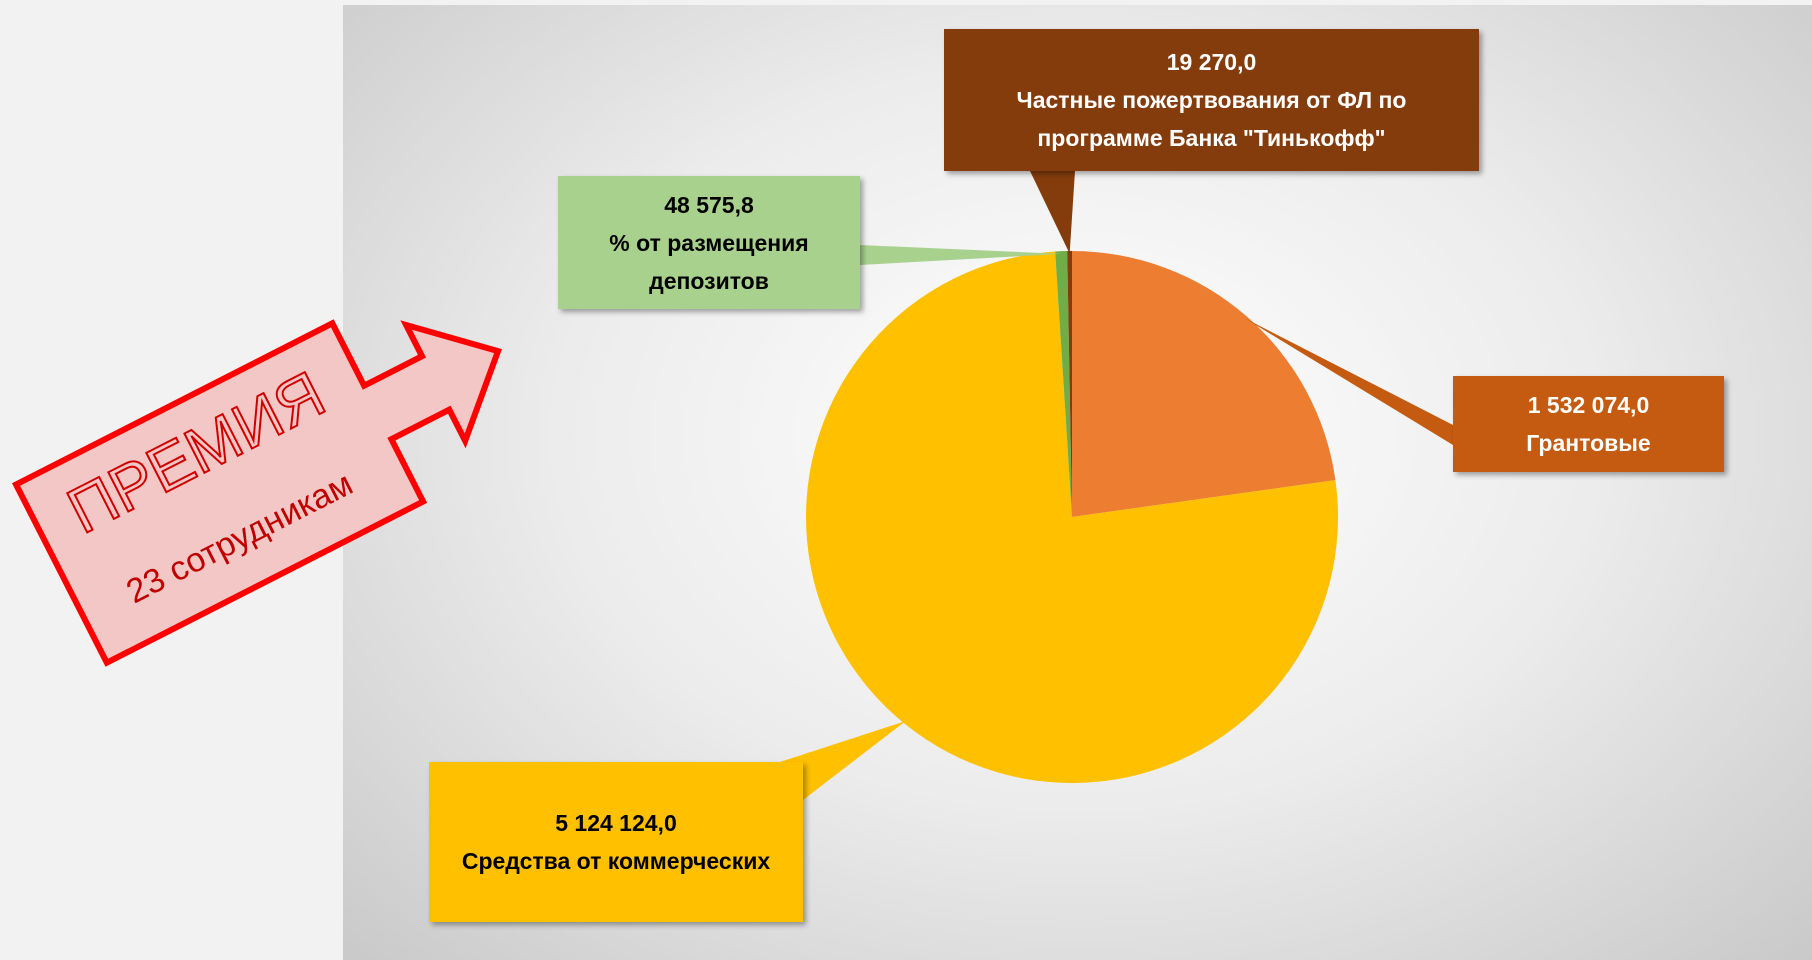  Describe the element at coordinates (1588, 405) in the screenshot. I see `data-label-value: 1 532 074,0` at that location.